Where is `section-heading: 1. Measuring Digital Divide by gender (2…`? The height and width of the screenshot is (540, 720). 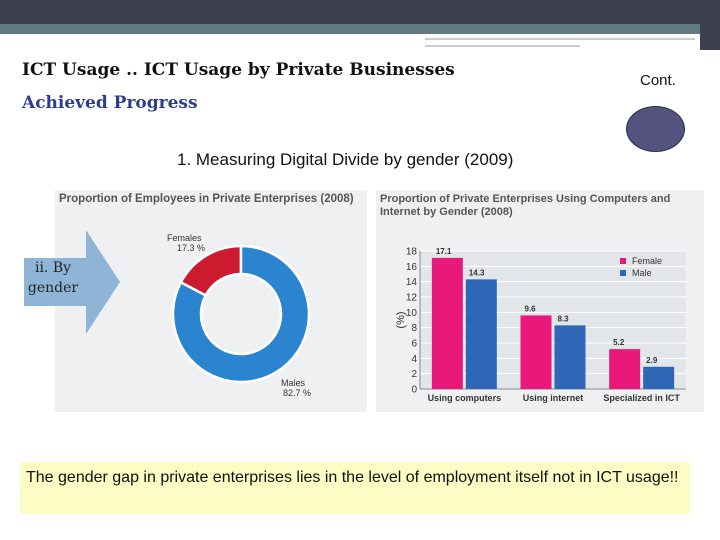
section-heading: 1. Measuring Digital Divide by gender (2… is located at coordinates (345, 159).